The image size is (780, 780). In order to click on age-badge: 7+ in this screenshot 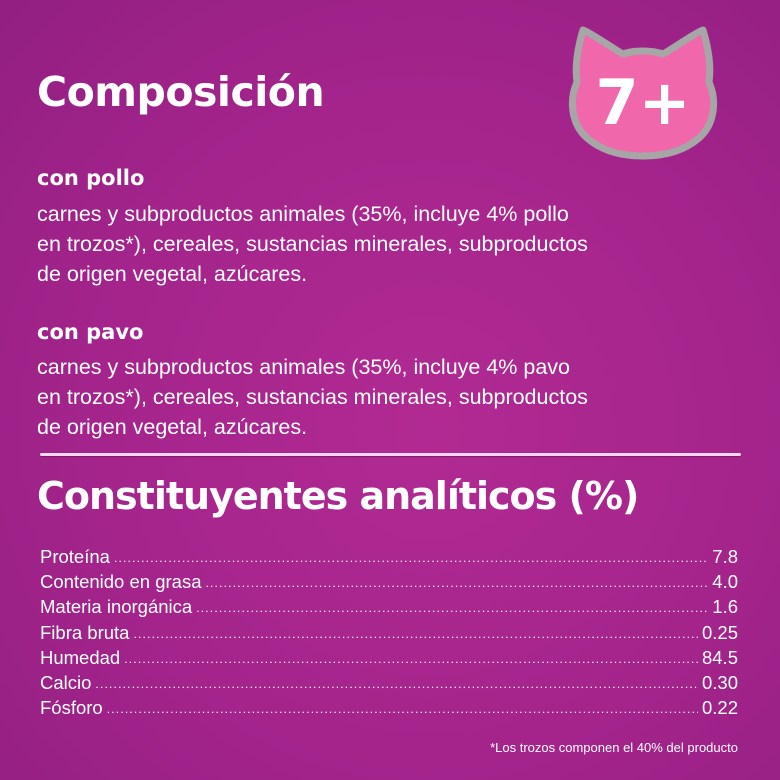, I will do `click(643, 90)`.